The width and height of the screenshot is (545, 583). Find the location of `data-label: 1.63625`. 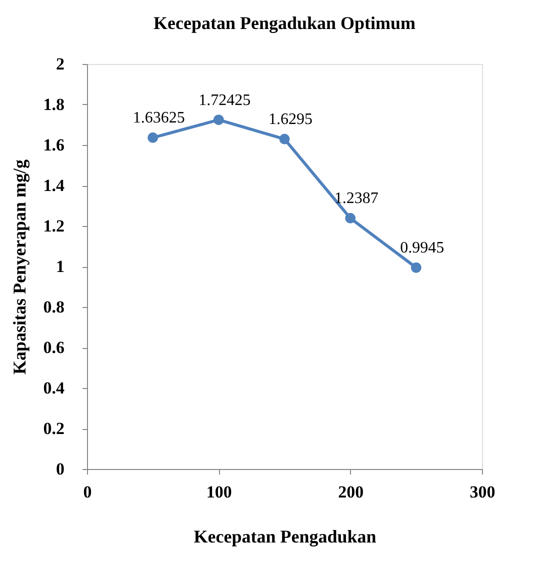

data-label: 1.63625 is located at coordinates (158, 118).